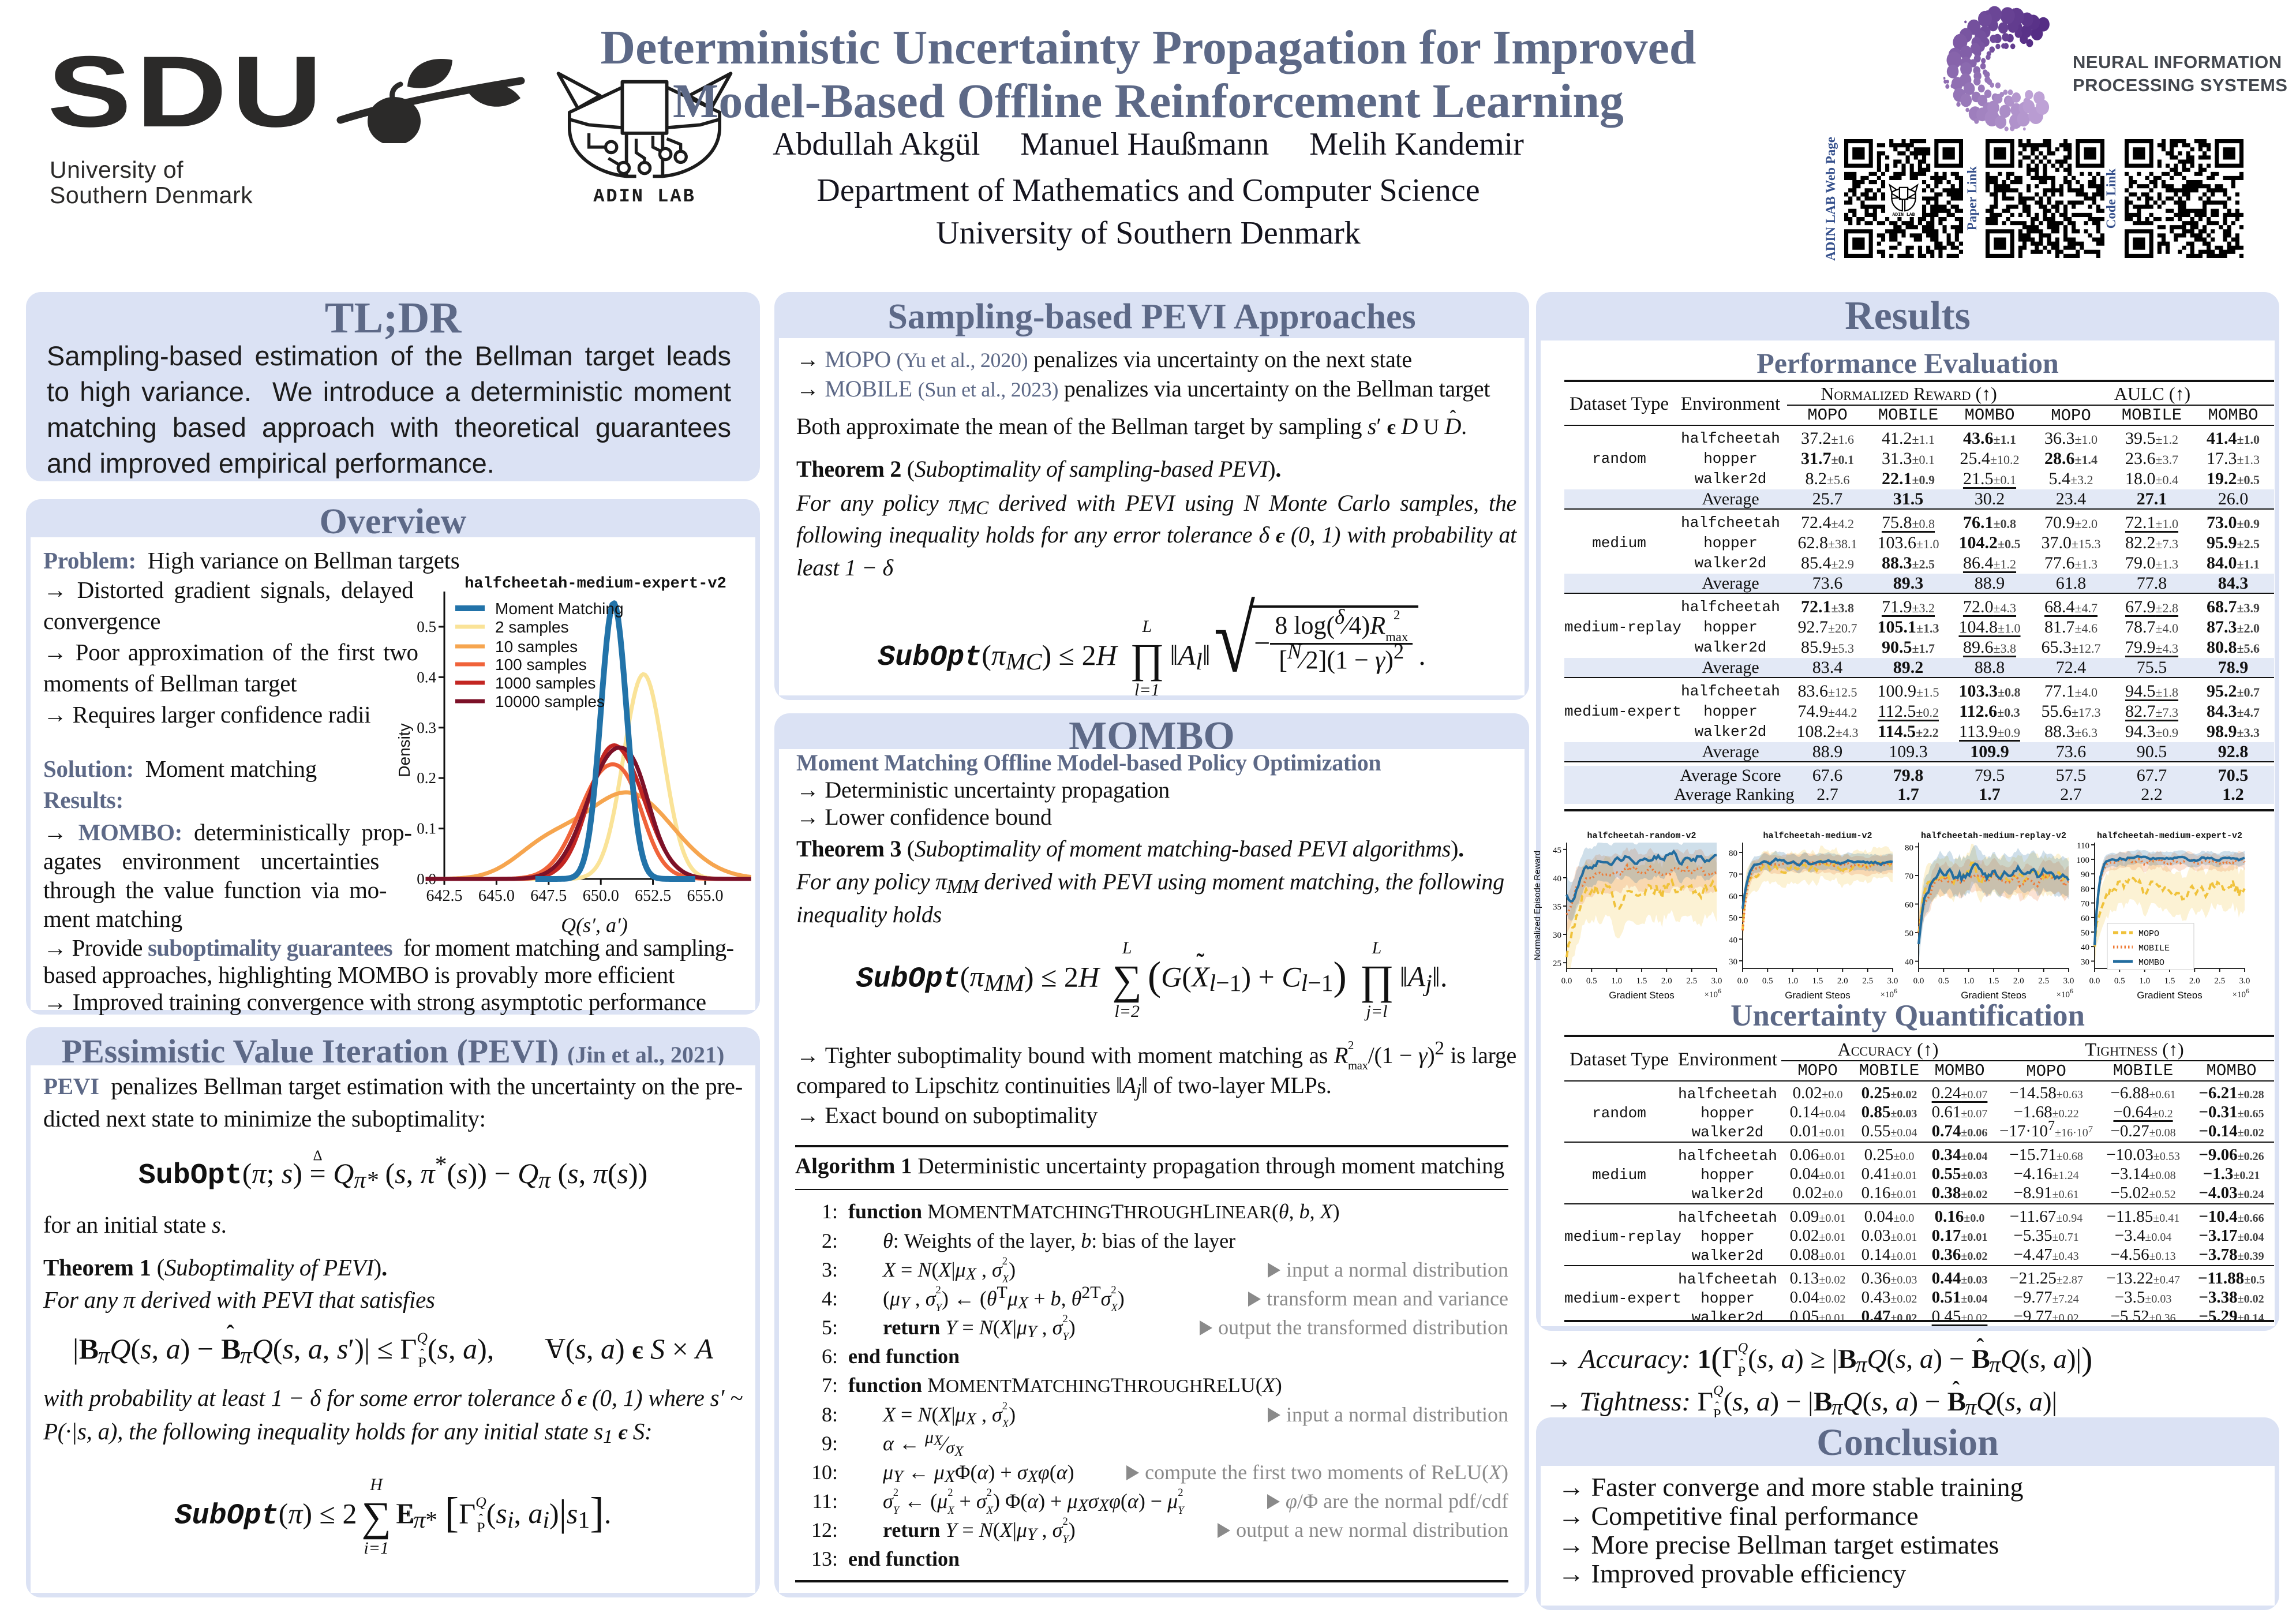  I want to click on svg-text: halfcheetah-random-v2, so click(1641, 836).